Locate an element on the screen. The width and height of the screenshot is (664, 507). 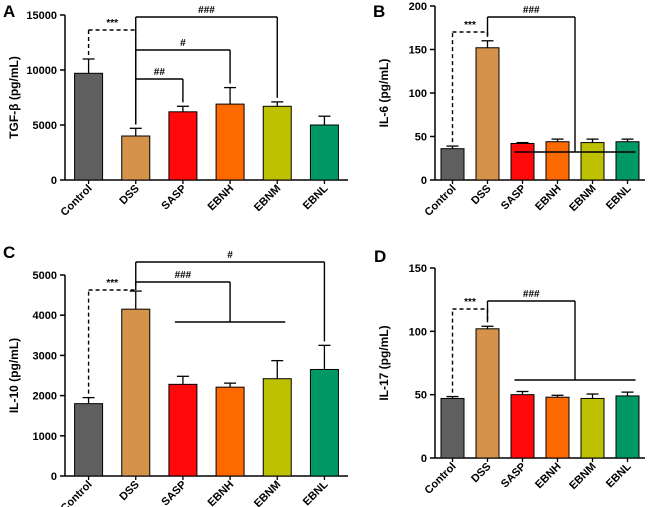
y-tick-label-c: 2000 is located at coordinates (45, 397).